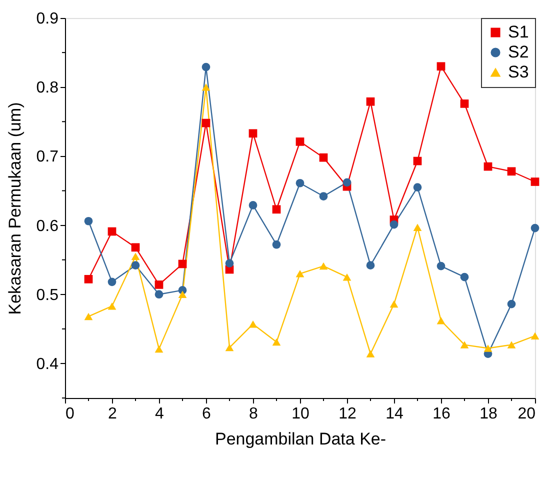  Describe the element at coordinates (518, 52) in the screenshot. I see `legend-label: S2` at that location.